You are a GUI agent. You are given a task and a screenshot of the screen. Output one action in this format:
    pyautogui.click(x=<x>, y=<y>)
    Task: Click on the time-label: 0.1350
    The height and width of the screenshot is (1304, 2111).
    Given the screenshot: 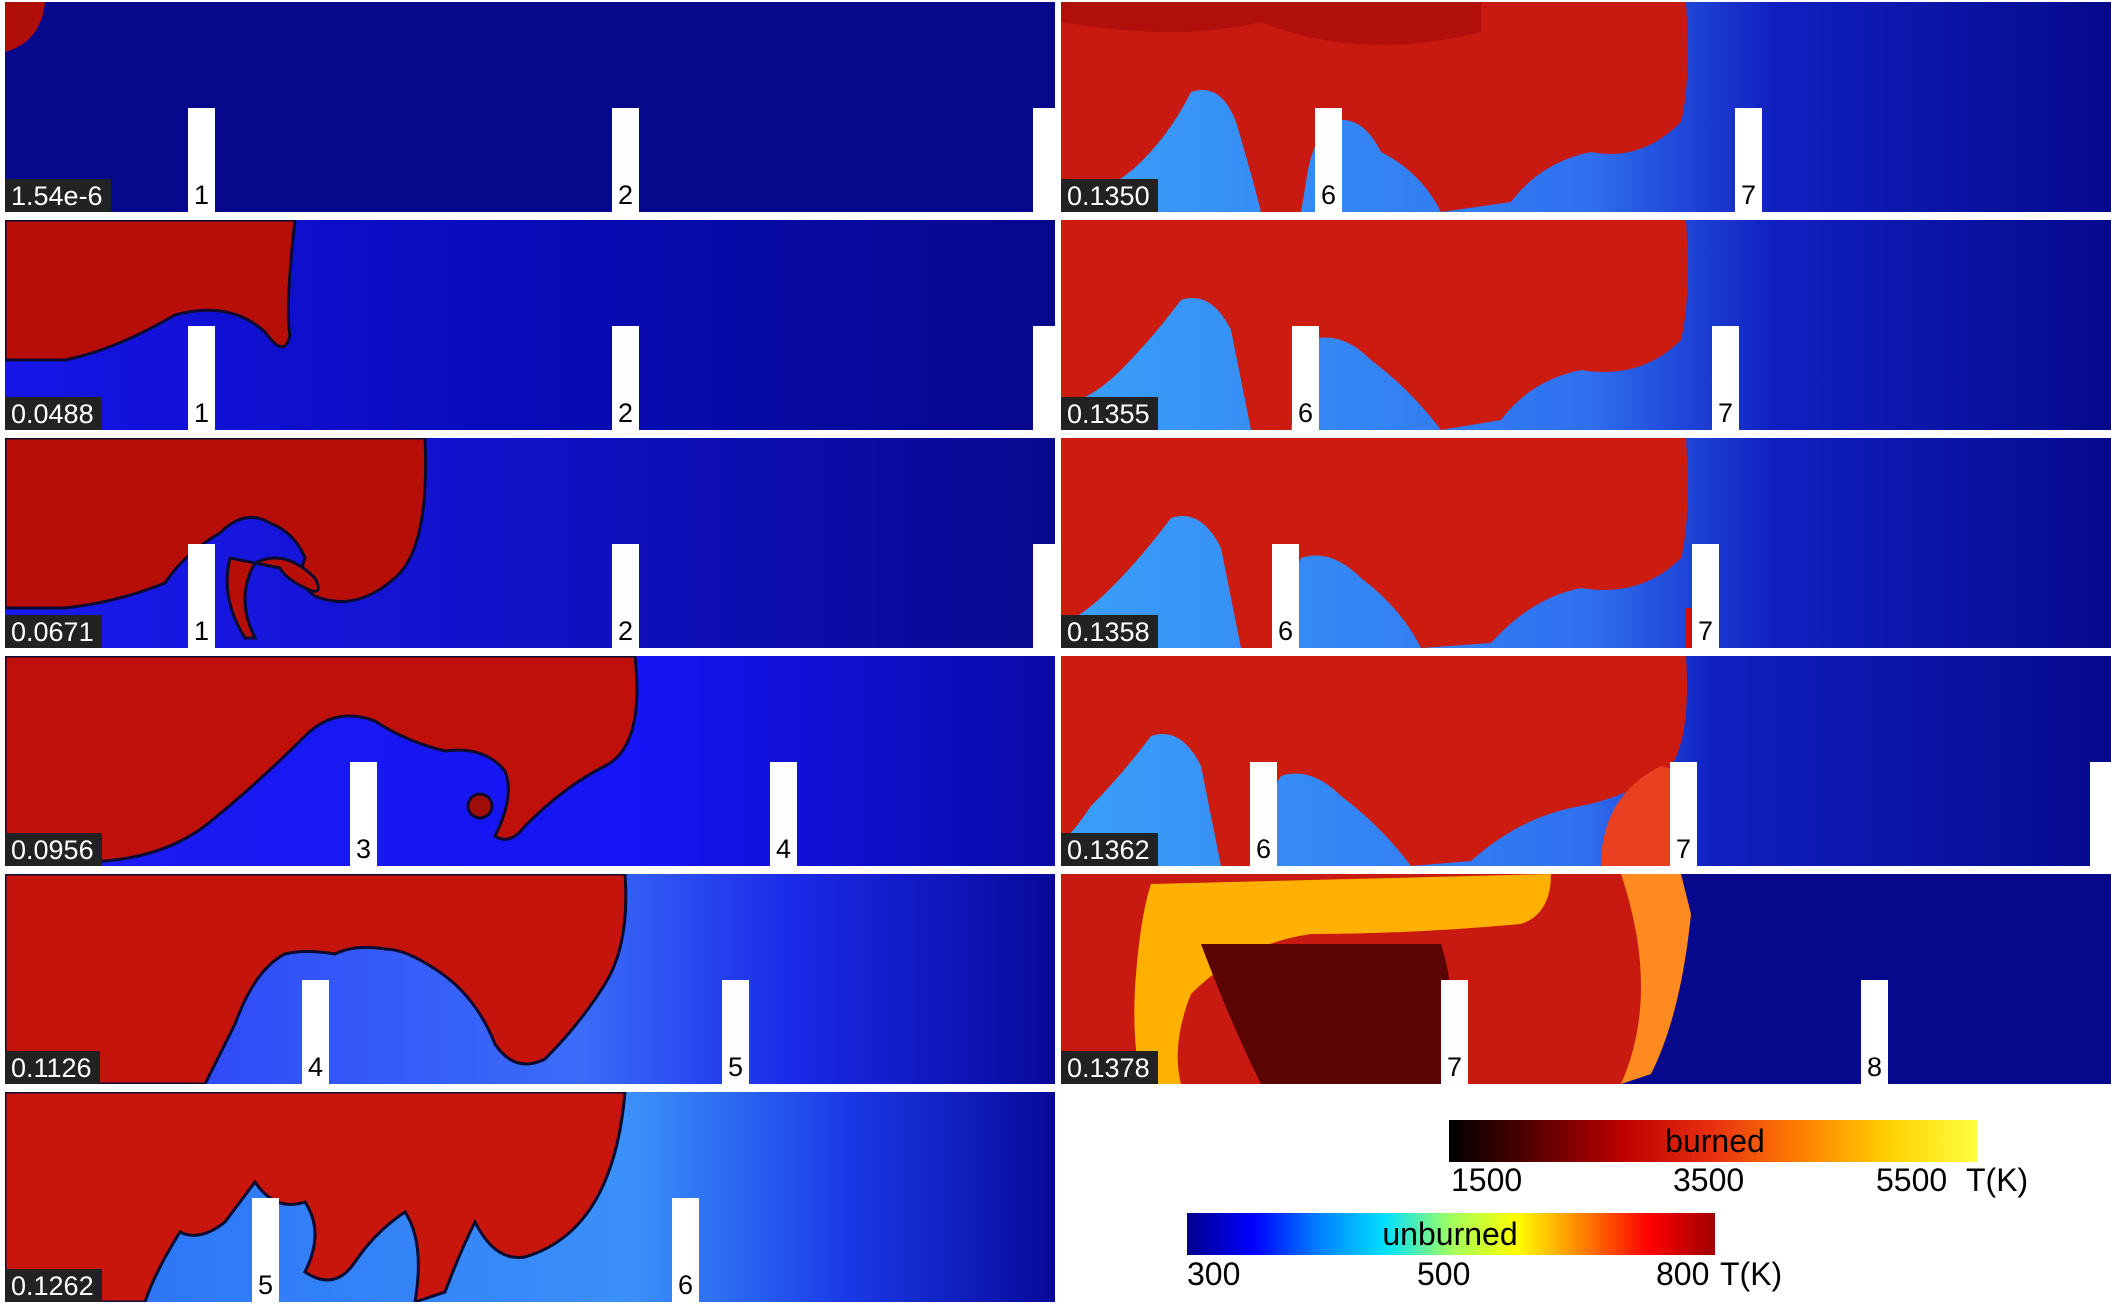 What is the action you would take?
    pyautogui.click(x=1109, y=195)
    